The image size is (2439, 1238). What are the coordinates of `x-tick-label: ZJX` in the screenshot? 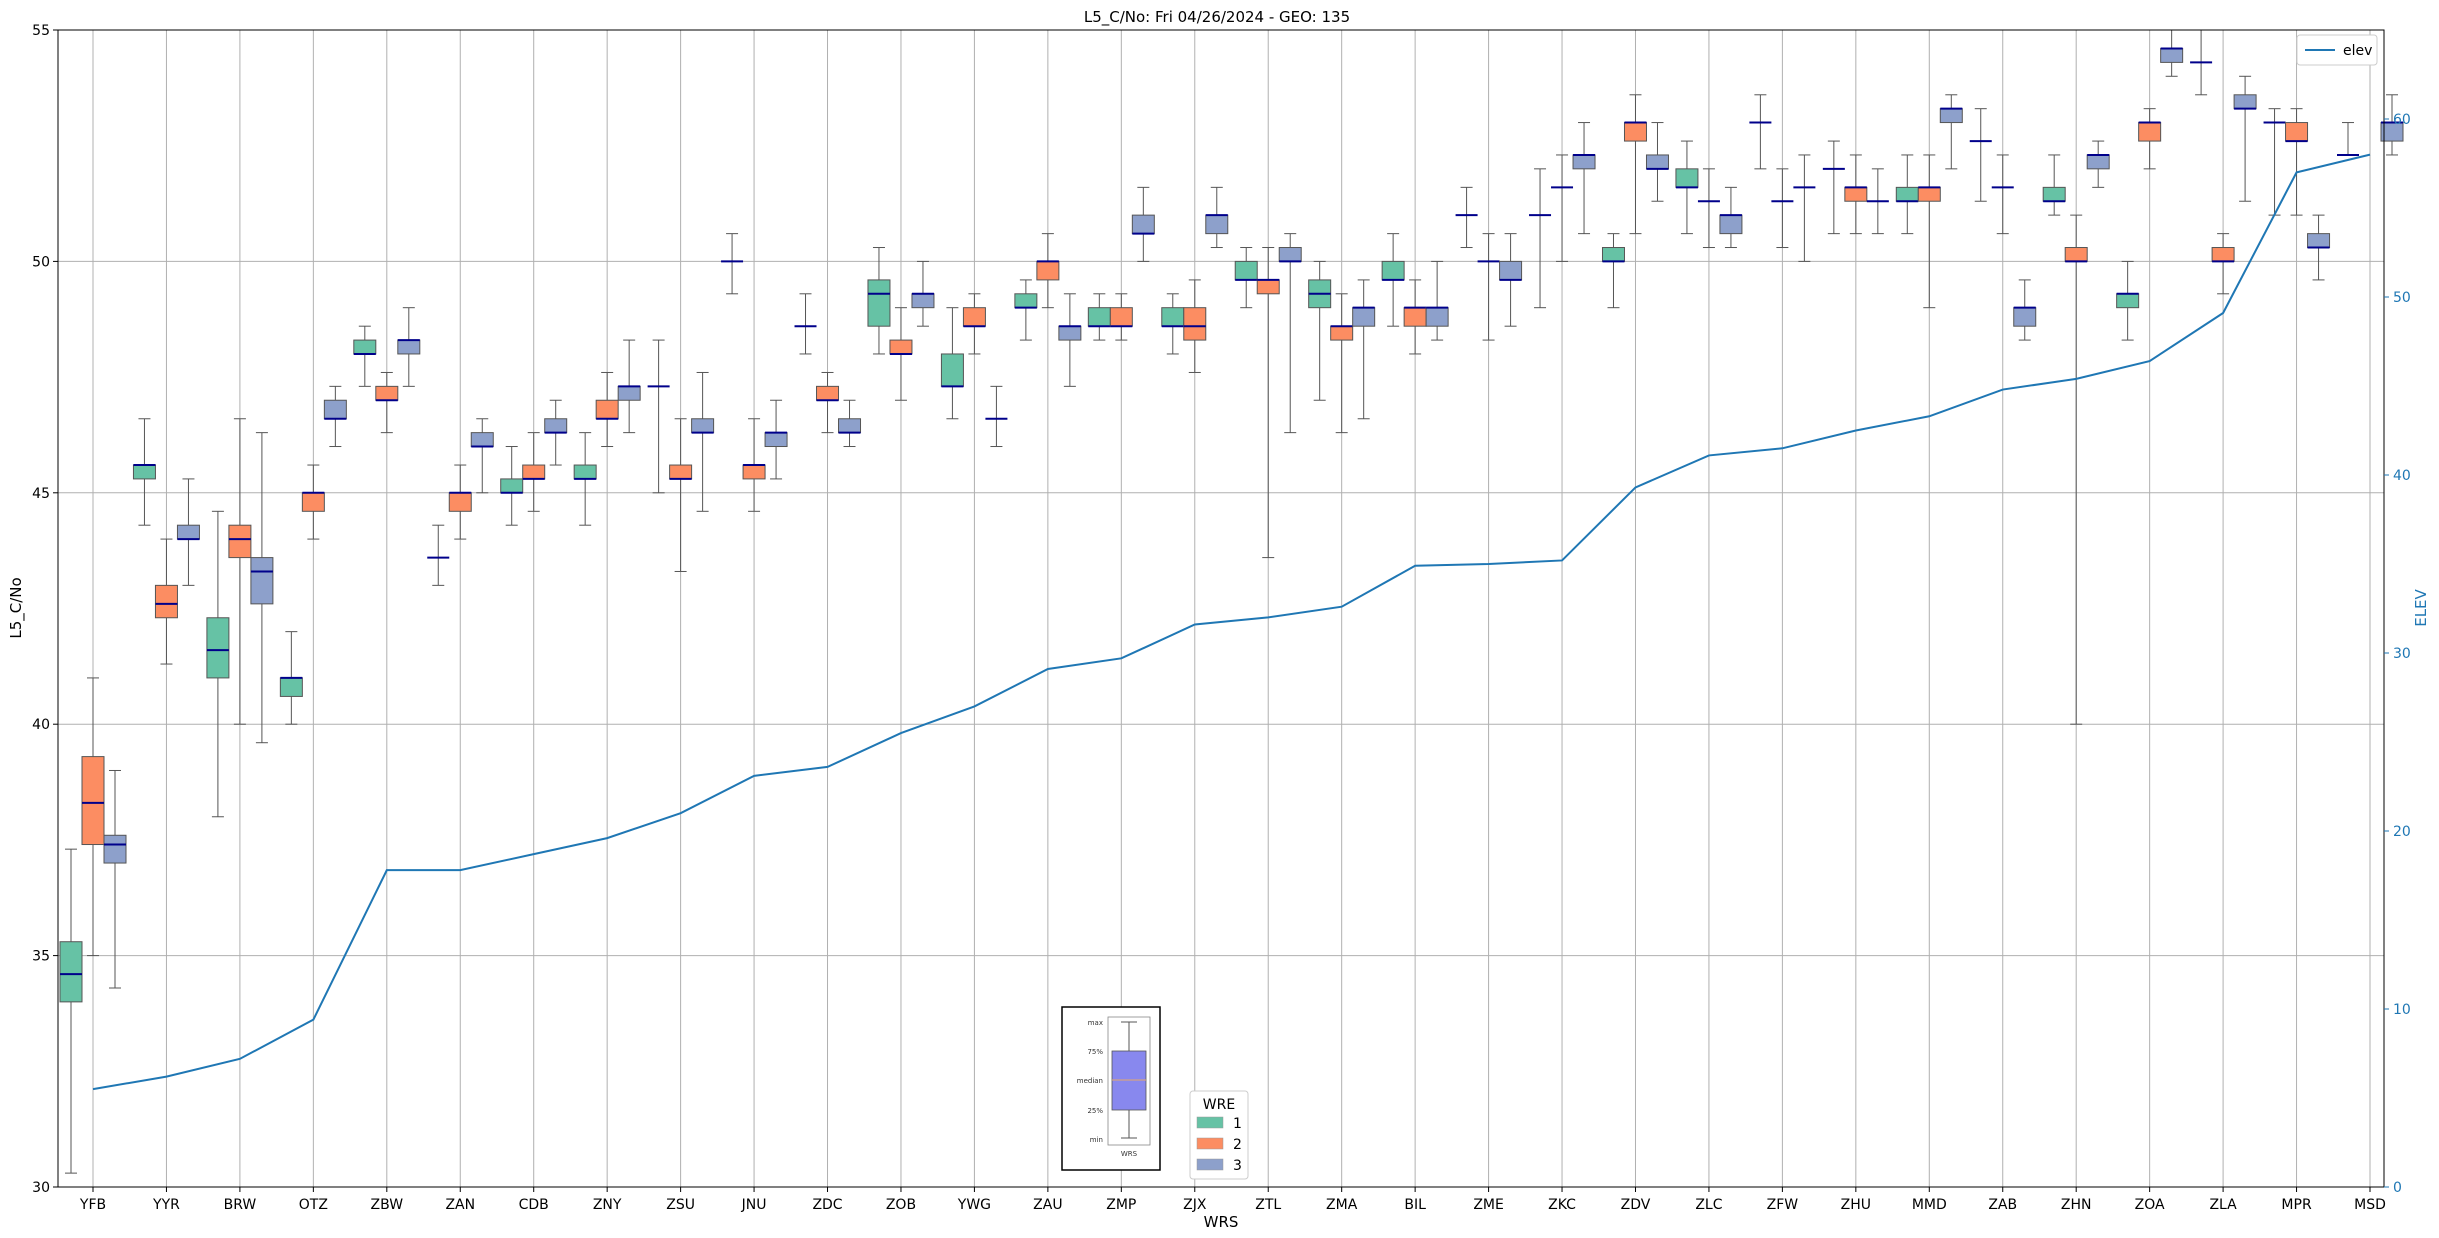 It's located at (1195, 1205).